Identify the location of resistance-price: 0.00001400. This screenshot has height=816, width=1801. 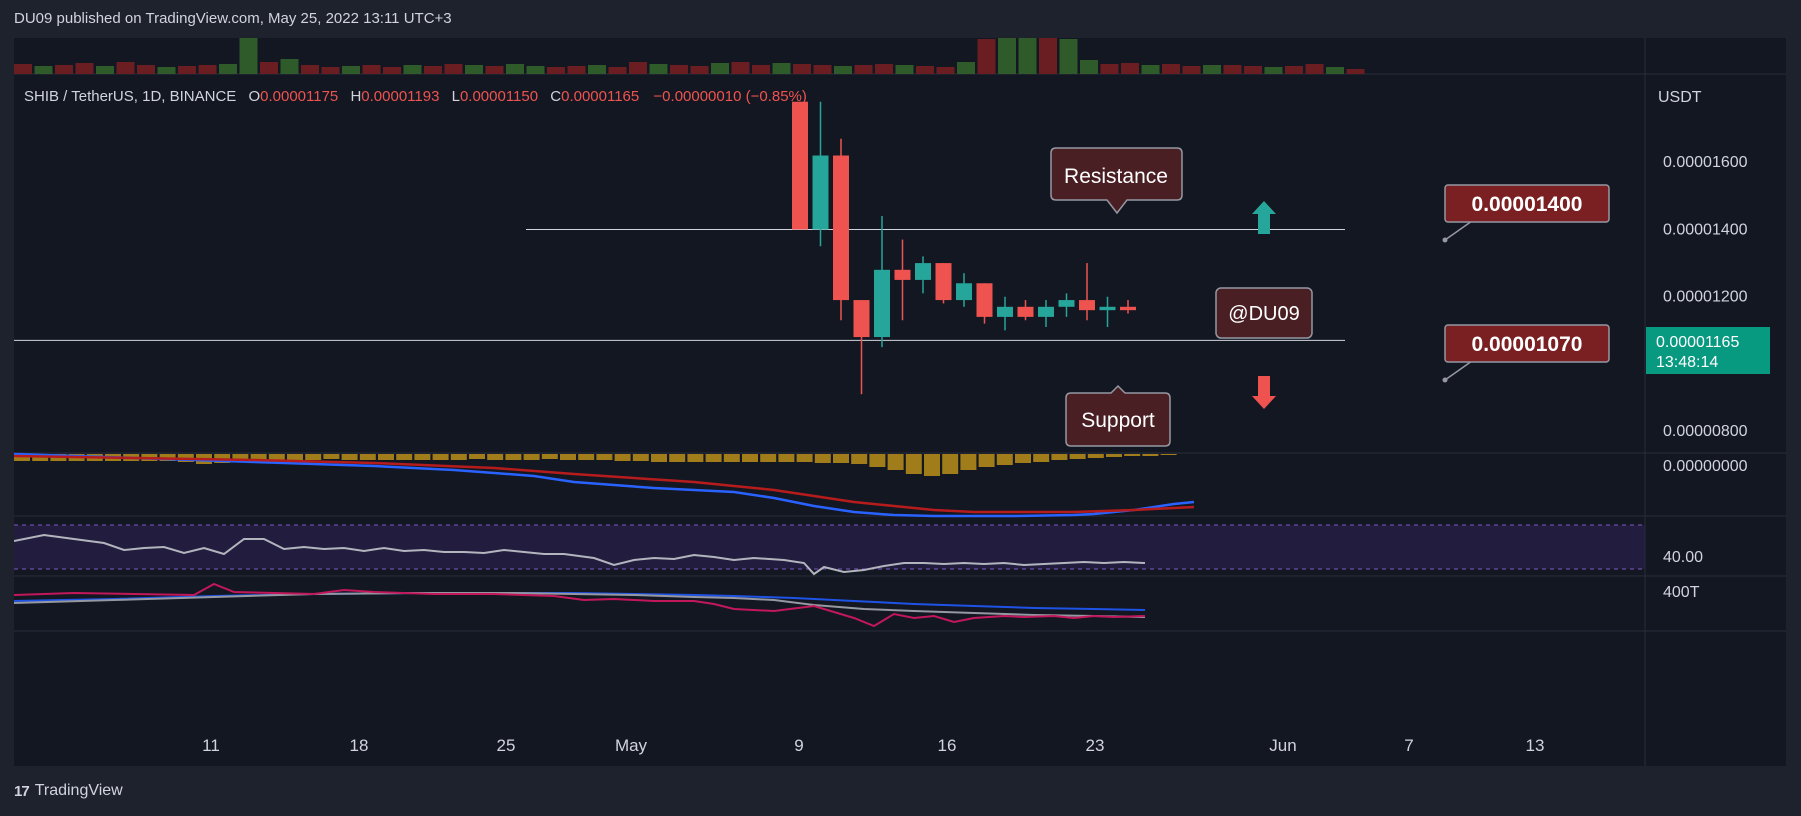
(1527, 204).